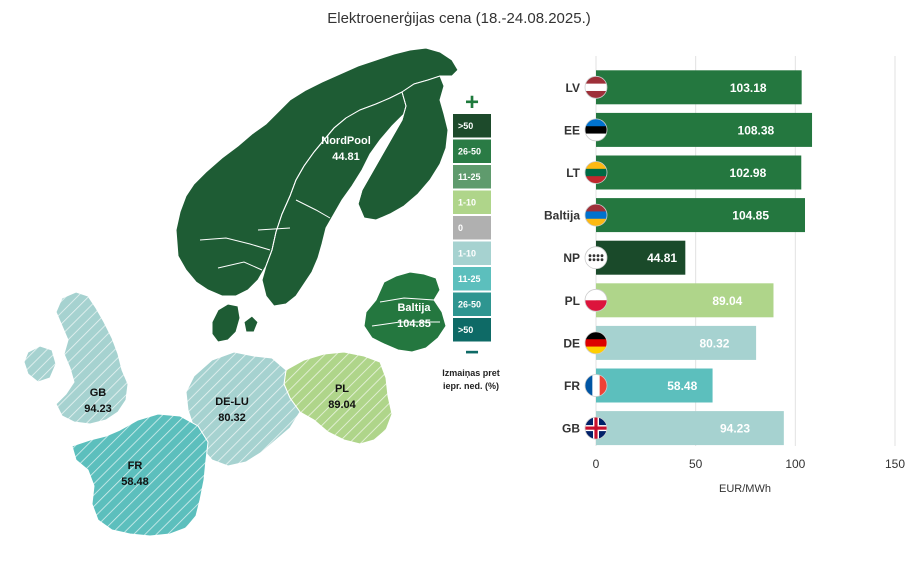  What do you see at coordinates (714, 343) in the screenshot?
I see `value-label: 80.32` at bounding box center [714, 343].